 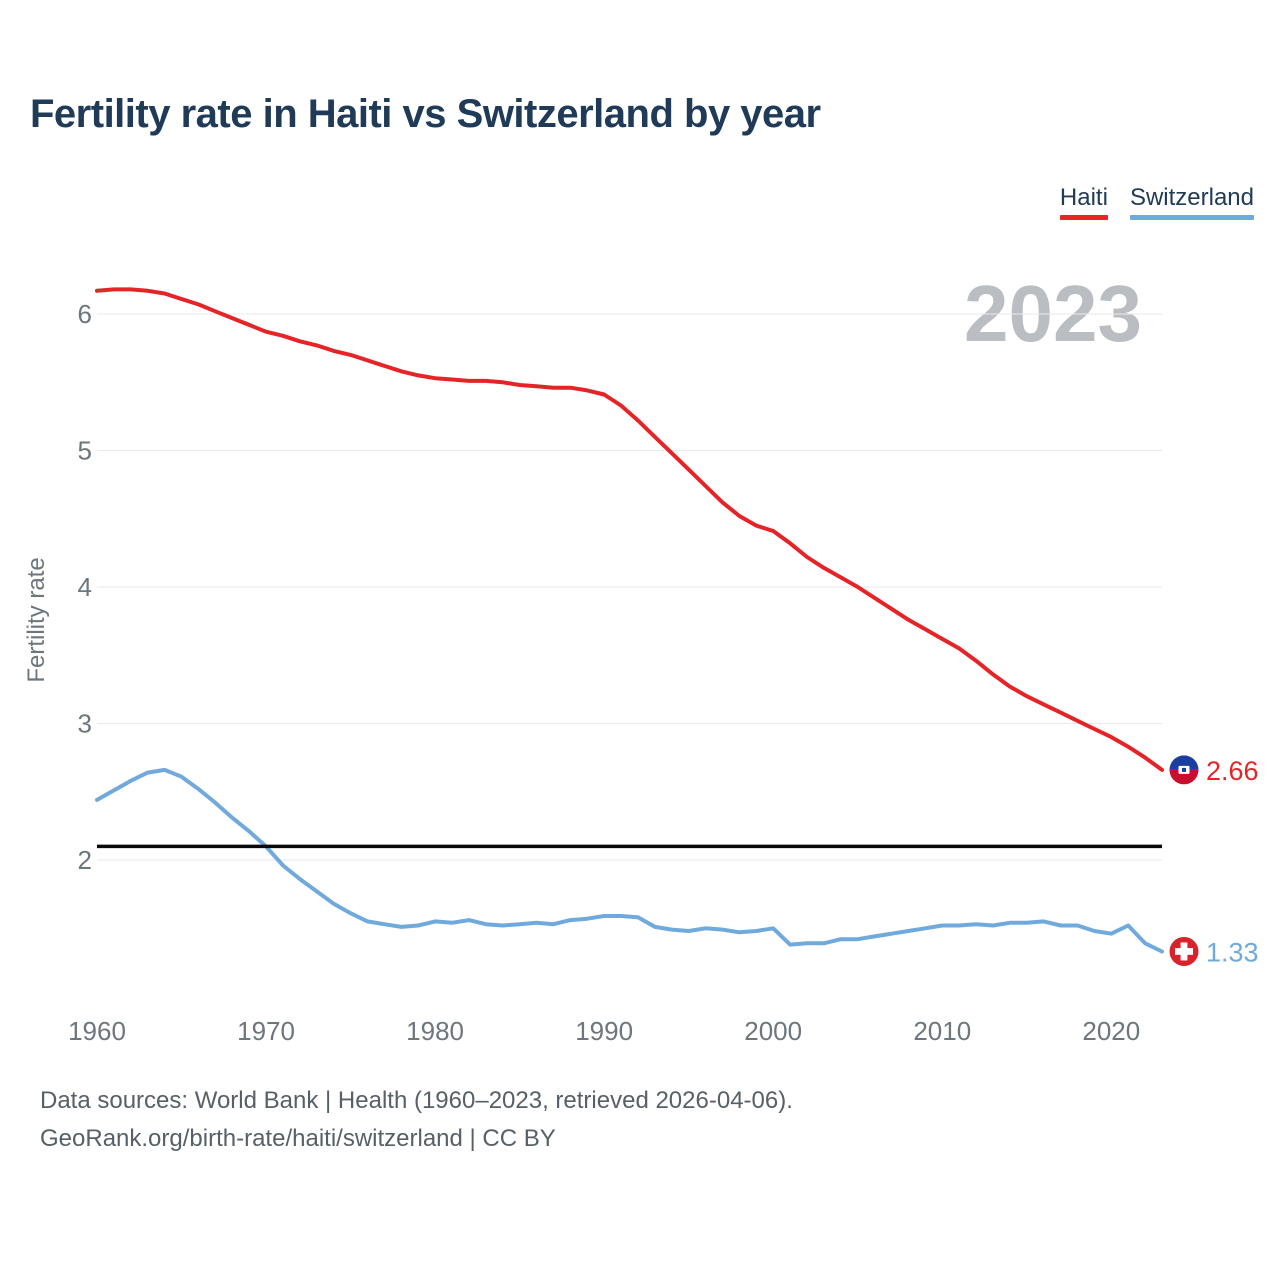 What do you see at coordinates (629, 860) in the screenshot?
I see `switzerland-series-line` at bounding box center [629, 860].